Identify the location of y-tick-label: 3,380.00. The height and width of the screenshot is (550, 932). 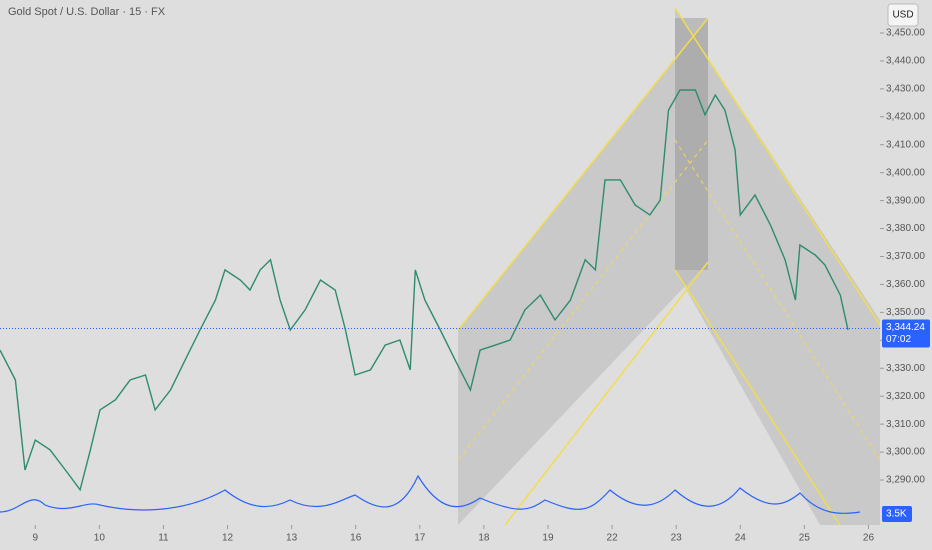
(905, 228).